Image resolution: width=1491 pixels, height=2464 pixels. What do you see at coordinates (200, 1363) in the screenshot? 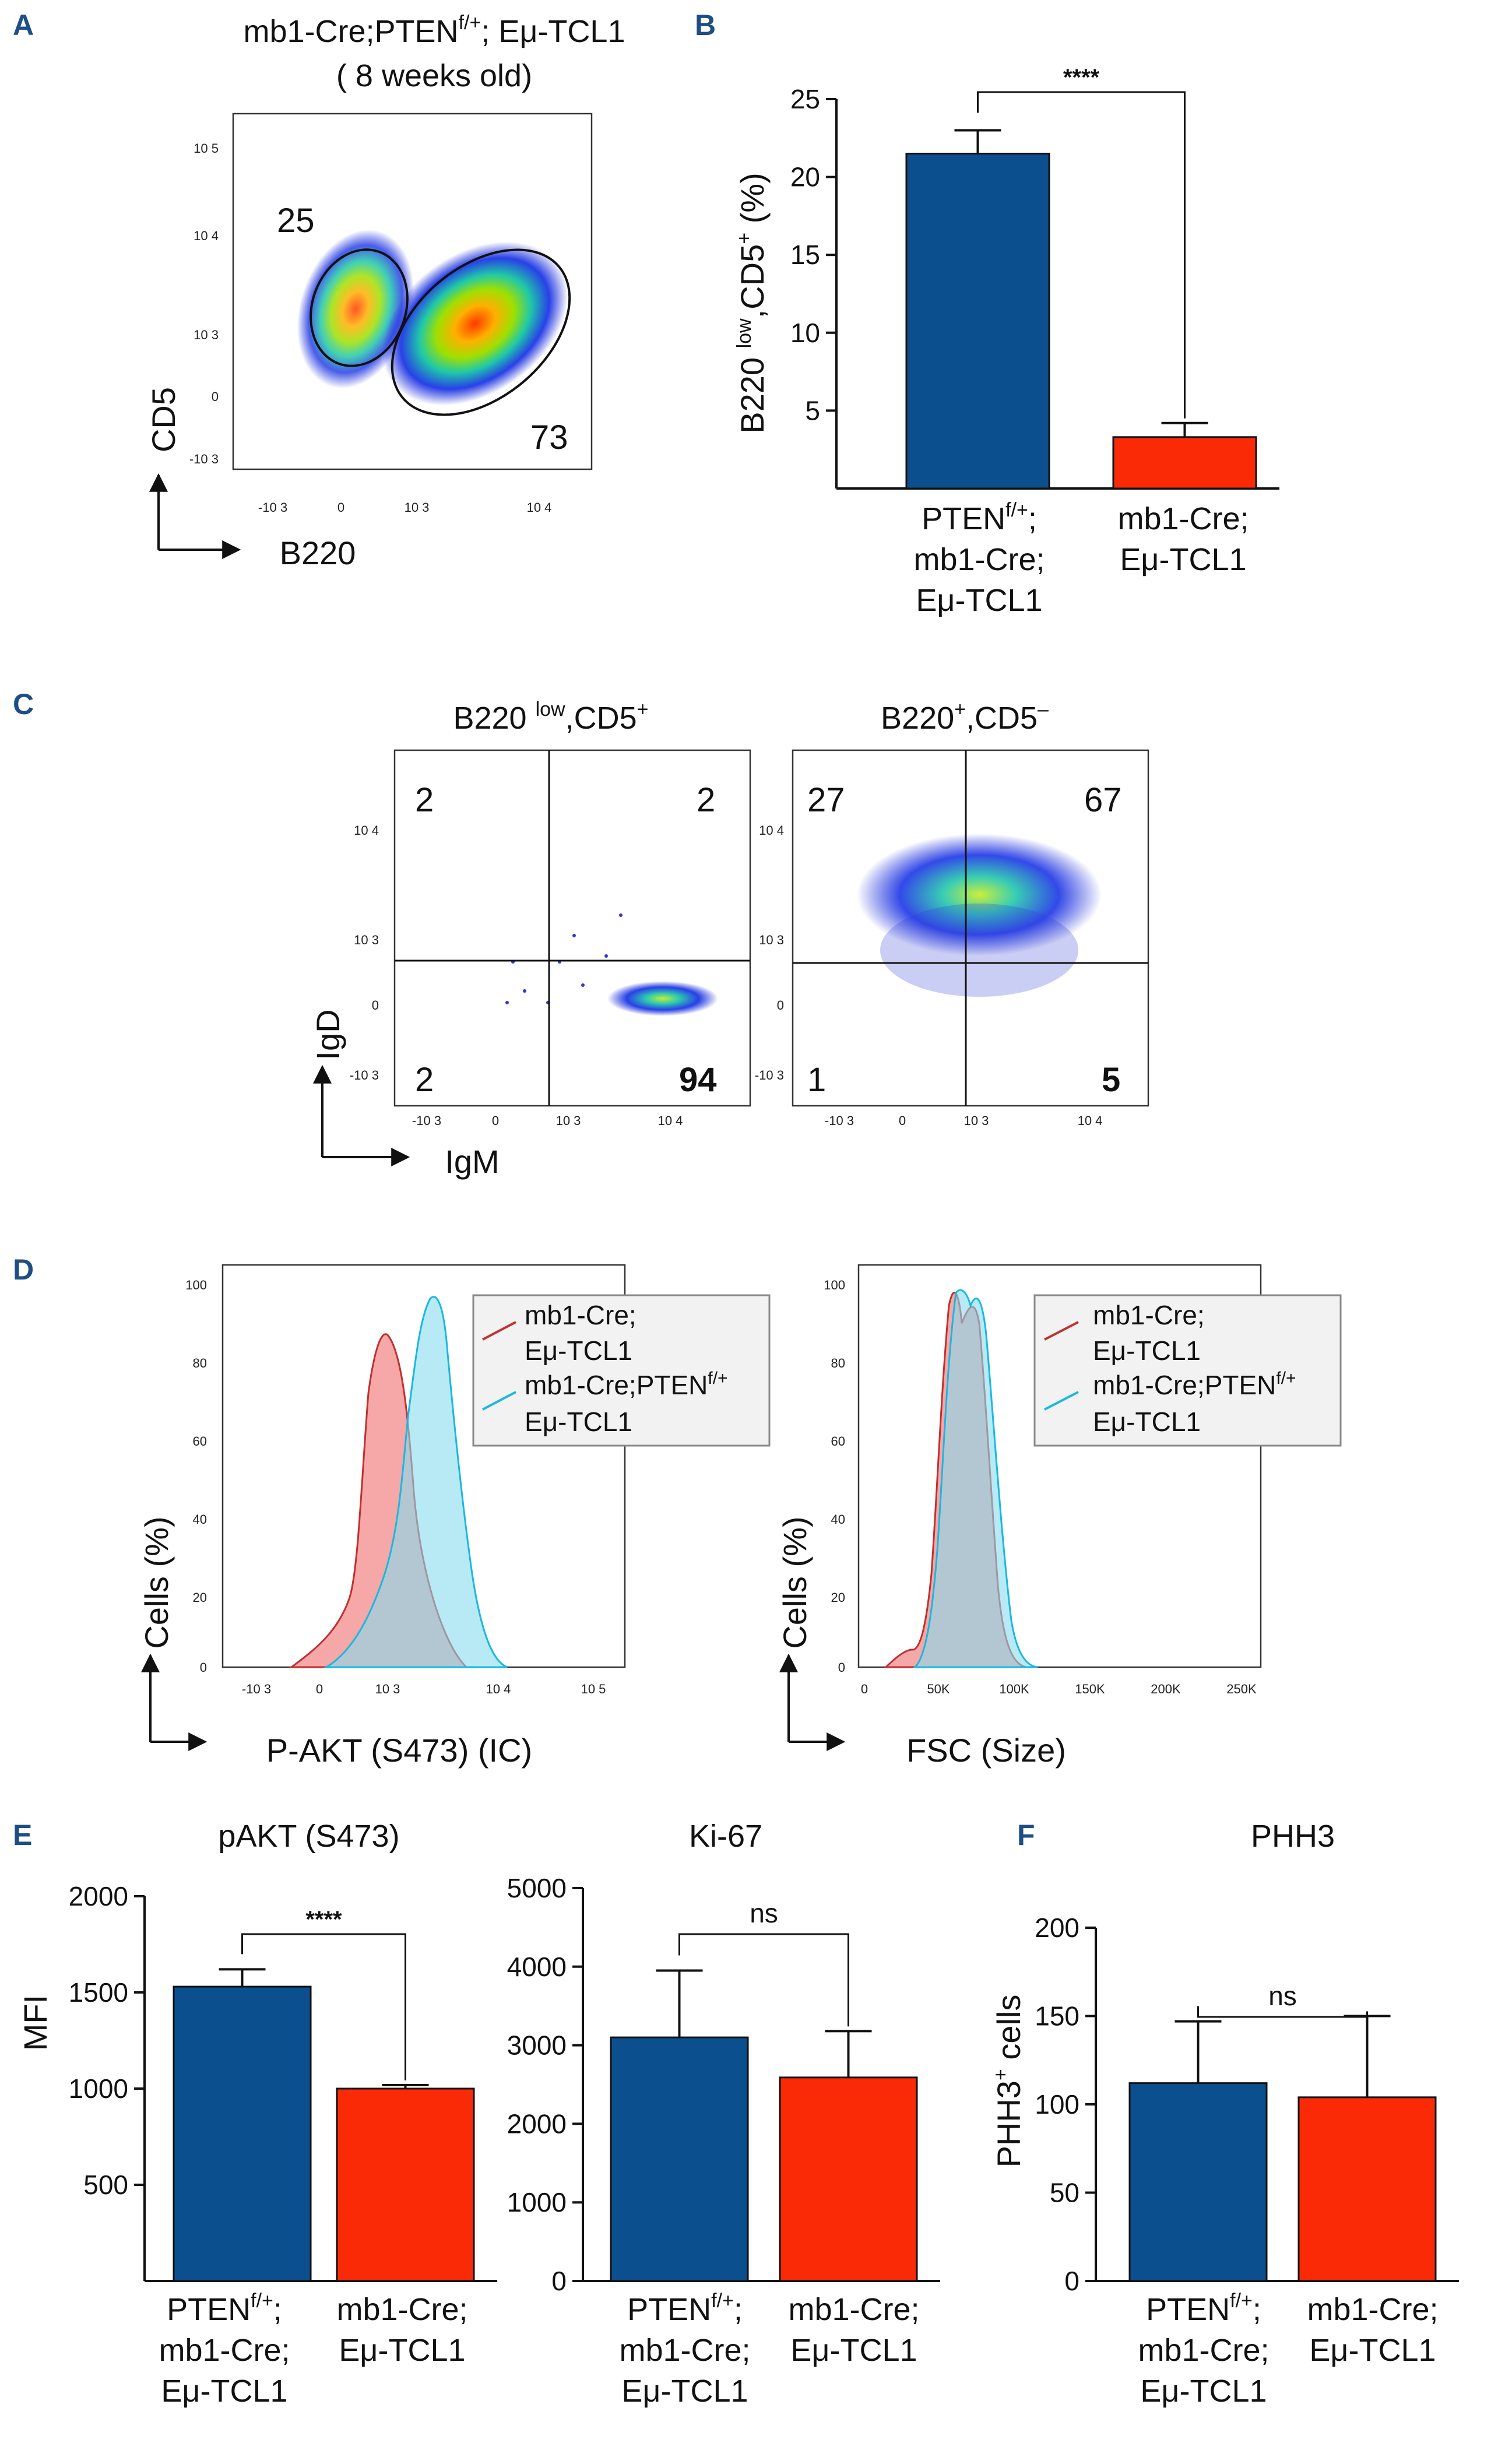
I see `panel-d-left-ytick: 80` at bounding box center [200, 1363].